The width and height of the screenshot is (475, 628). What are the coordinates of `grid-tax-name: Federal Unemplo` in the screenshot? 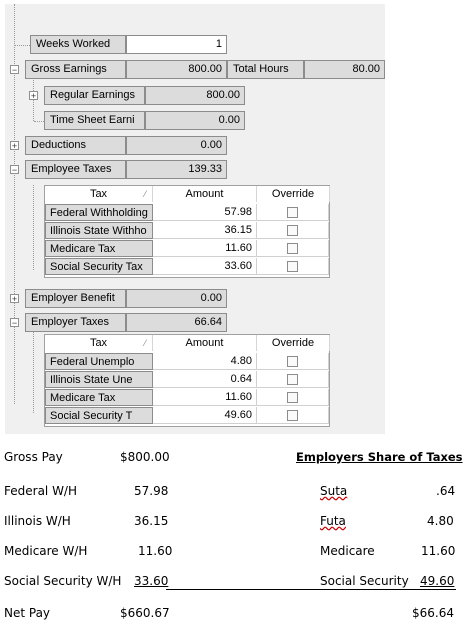 It's located at (99, 361).